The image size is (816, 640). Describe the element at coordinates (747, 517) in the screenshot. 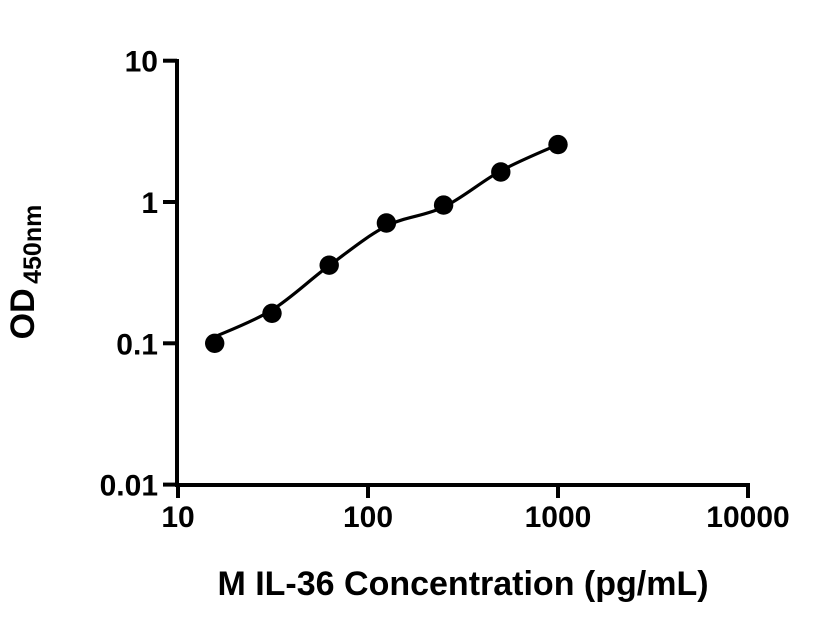

I see `x-tick-label: 10000` at that location.